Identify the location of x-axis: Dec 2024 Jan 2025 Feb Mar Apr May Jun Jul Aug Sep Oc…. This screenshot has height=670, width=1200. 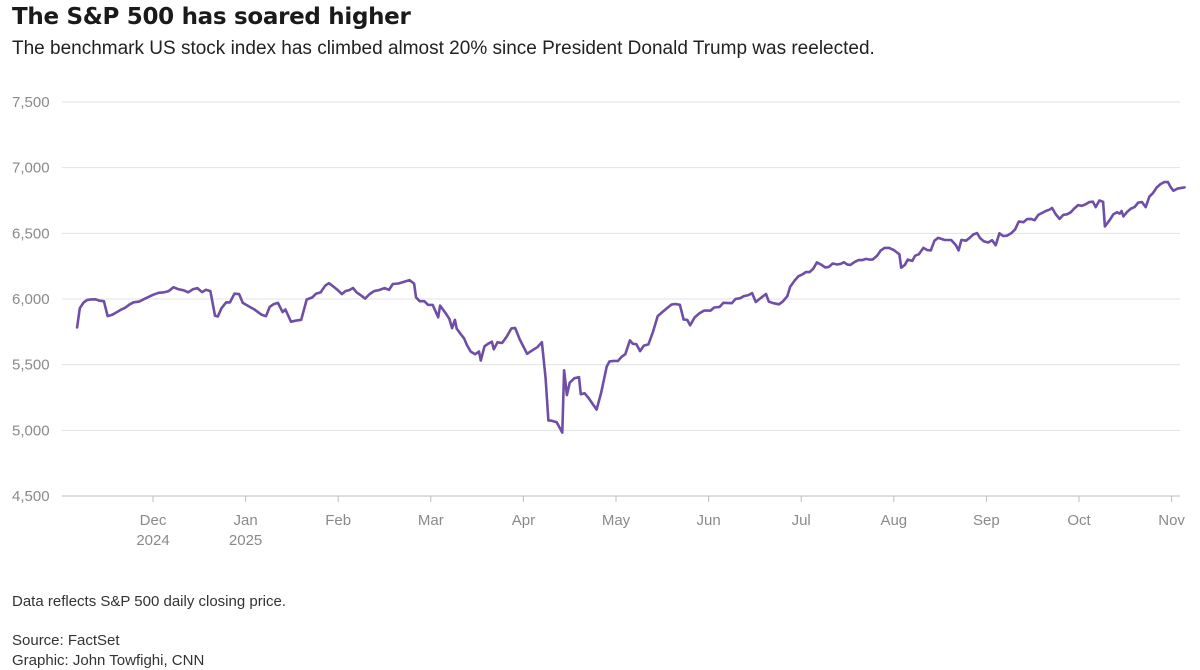
(660, 522).